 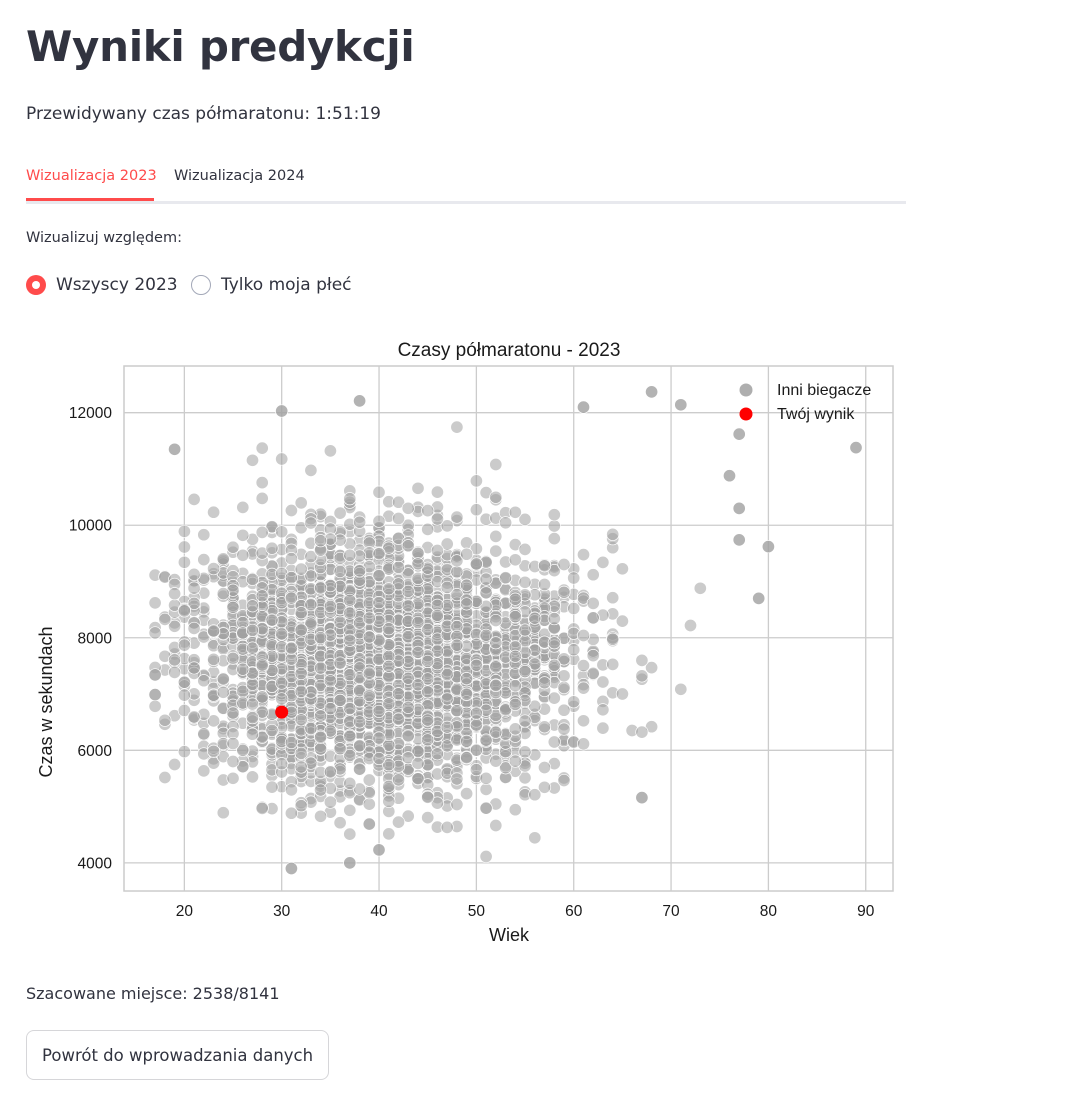 What do you see at coordinates (574, 911) in the screenshot?
I see `x-tick-label: 60` at bounding box center [574, 911].